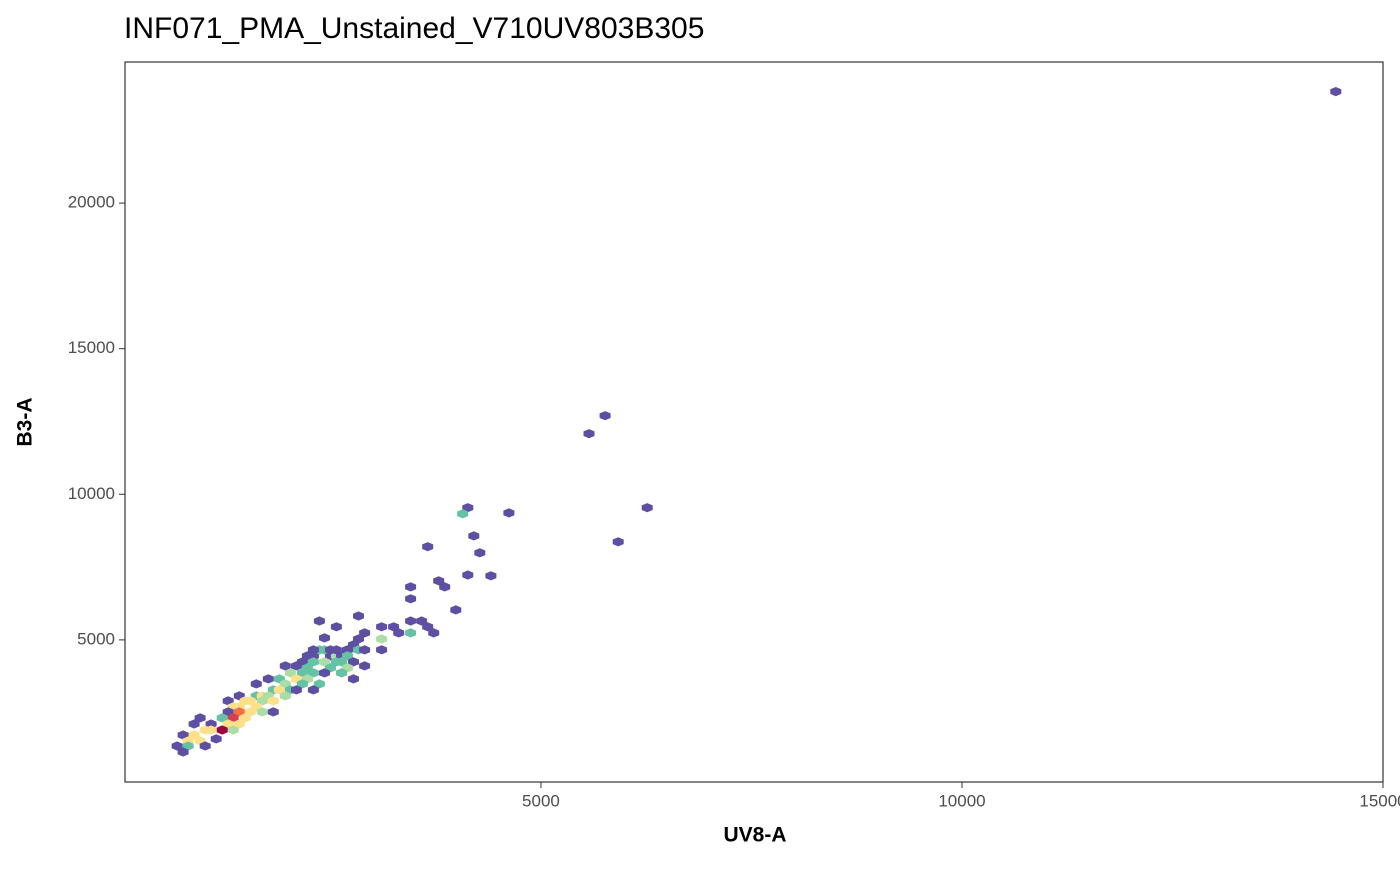 The height and width of the screenshot is (870, 1400). What do you see at coordinates (91, 493) in the screenshot?
I see `y-tick-label: 10000` at bounding box center [91, 493].